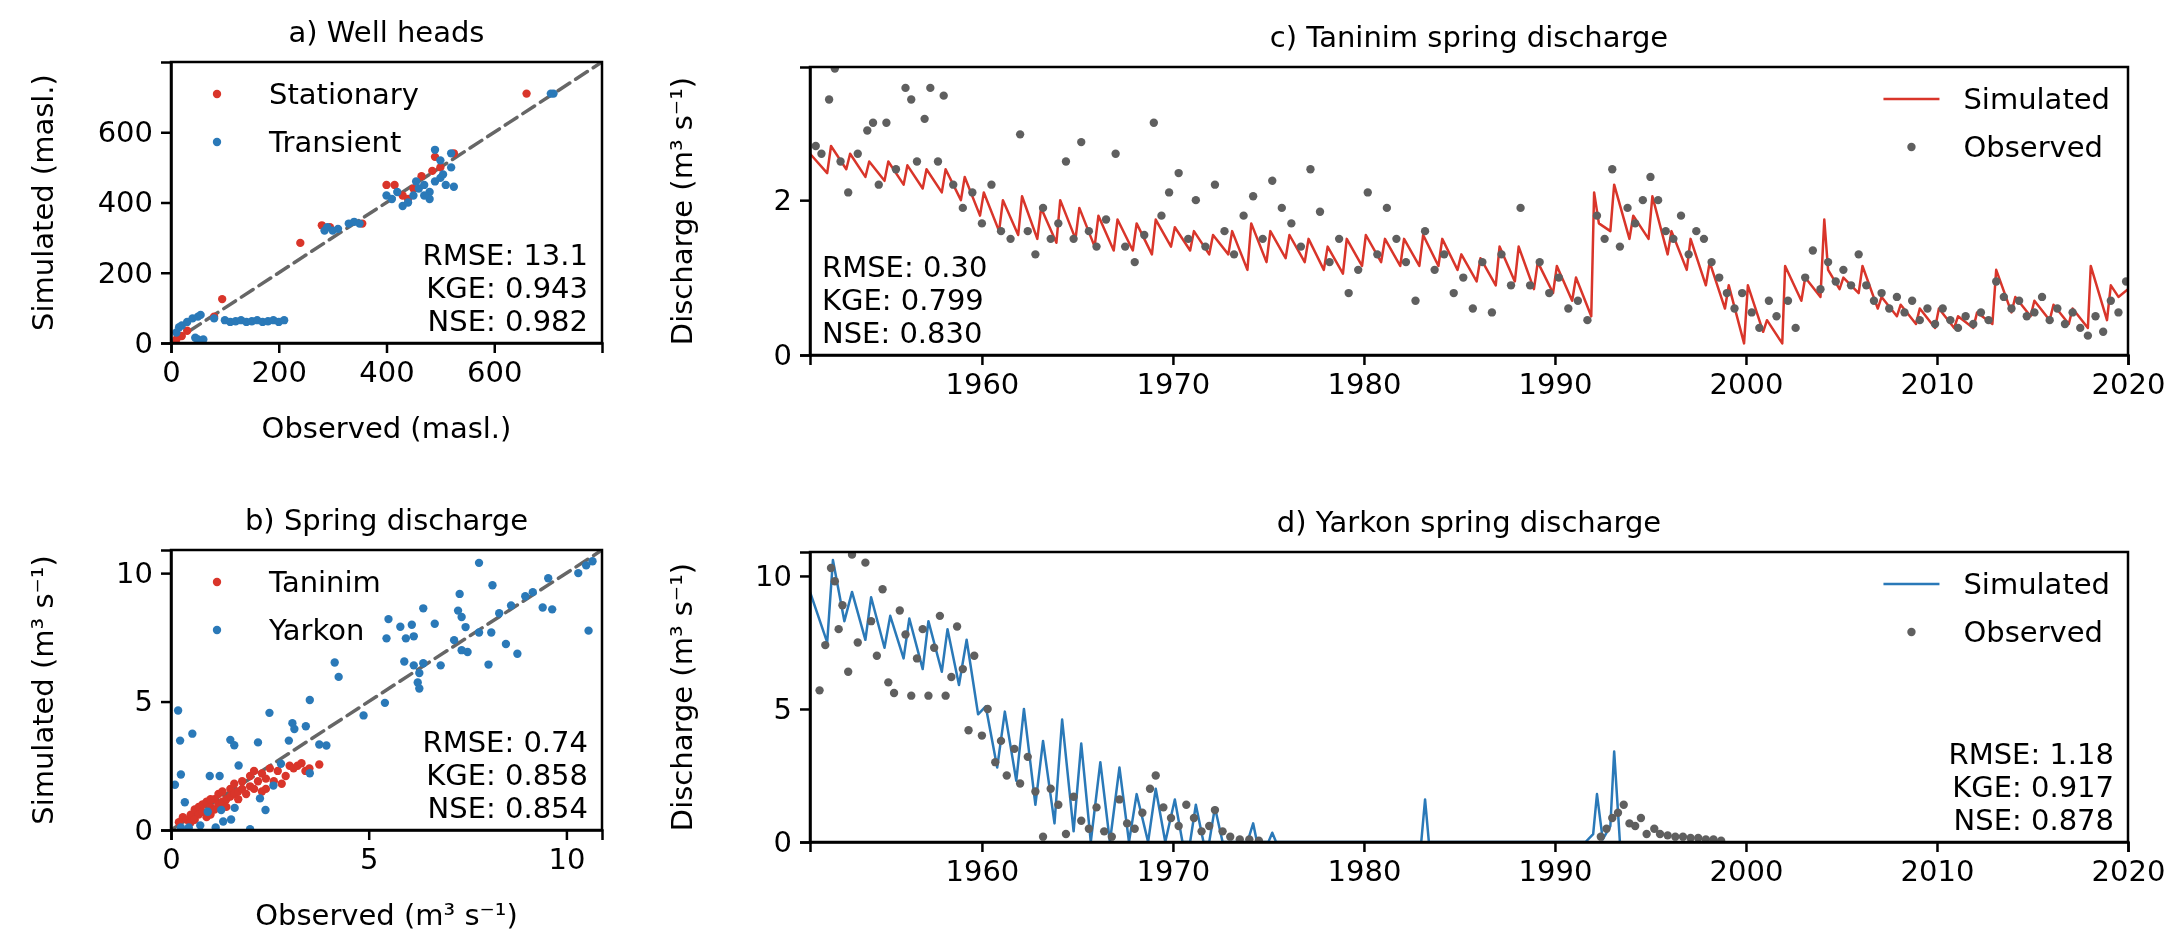 This screenshot has height=944, width=2170. I want to click on annotation: KGE: 0.917, so click(2033, 787).